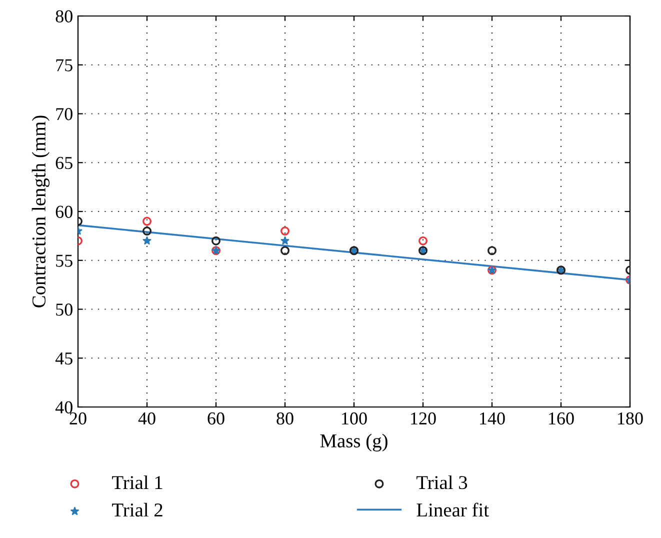 The width and height of the screenshot is (661, 538). What do you see at coordinates (354, 443) in the screenshot?
I see `x-axis-title: Mass (g)` at bounding box center [354, 443].